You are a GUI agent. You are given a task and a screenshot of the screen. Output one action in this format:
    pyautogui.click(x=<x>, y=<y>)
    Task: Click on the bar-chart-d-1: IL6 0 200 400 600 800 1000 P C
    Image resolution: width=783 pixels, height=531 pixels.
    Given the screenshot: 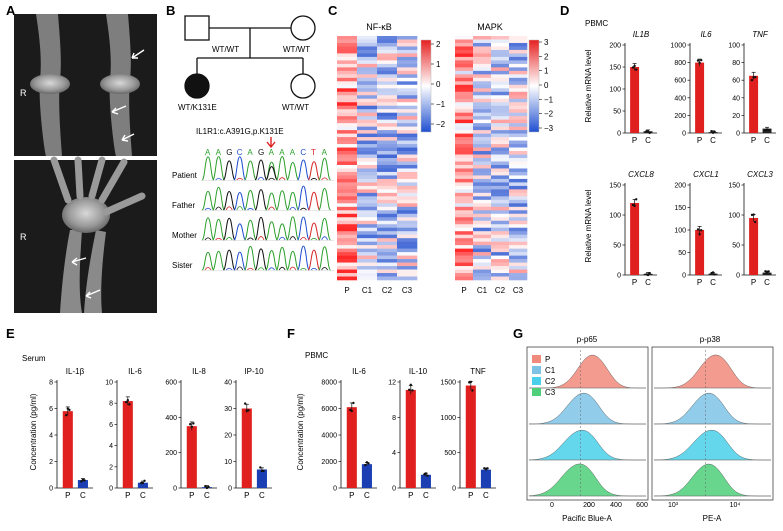 What is the action you would take?
    pyautogui.click(x=696, y=87)
    